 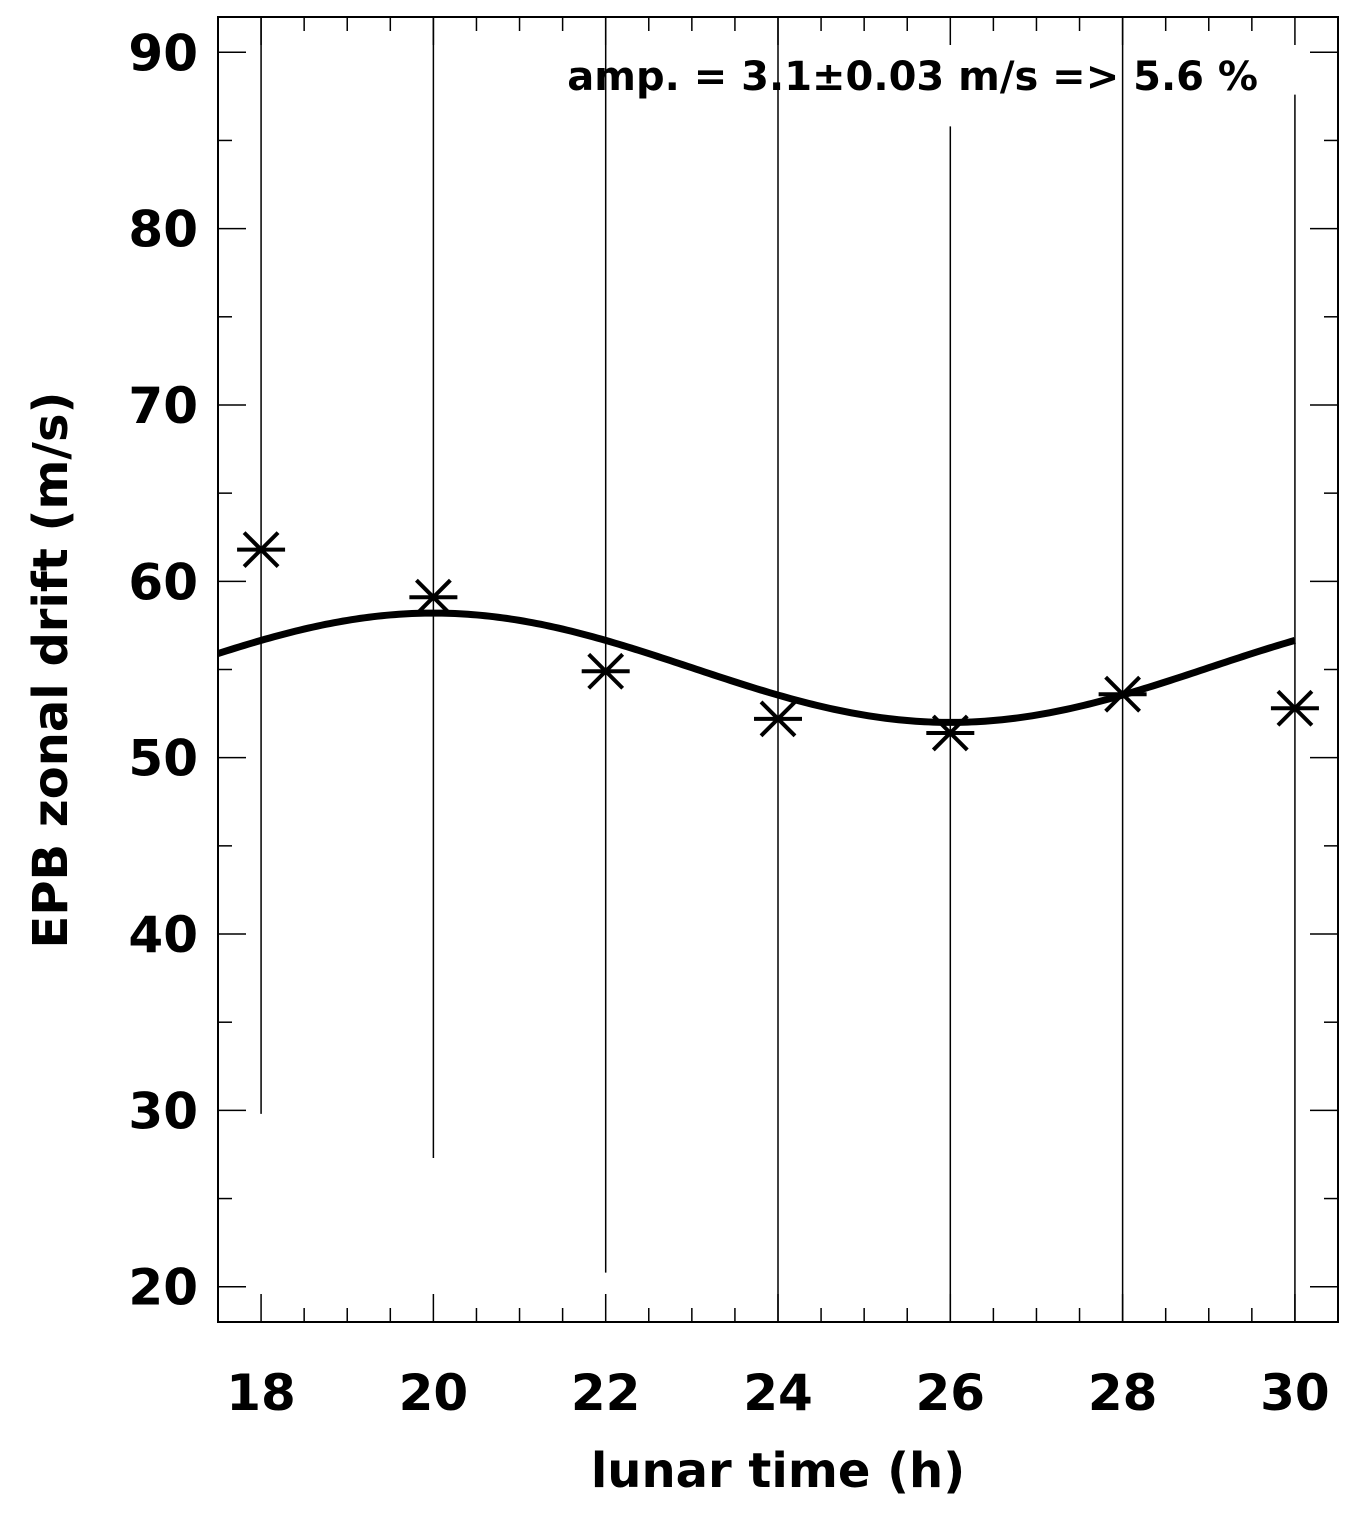 What do you see at coordinates (951, 1393) in the screenshot?
I see `x-tick-label: 26` at bounding box center [951, 1393].